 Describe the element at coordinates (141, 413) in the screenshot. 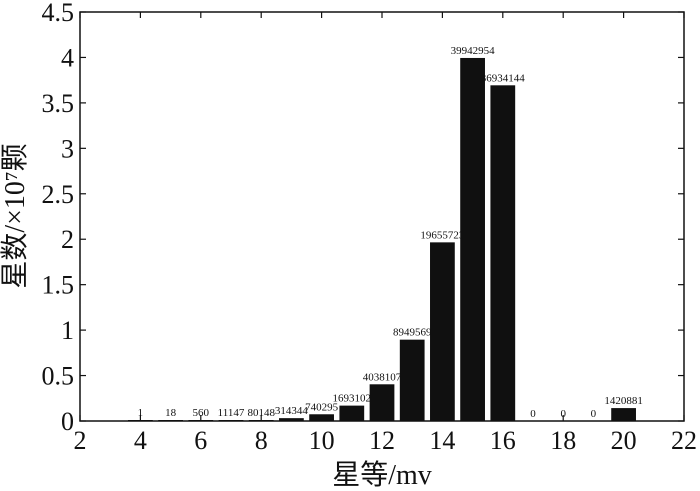

I see `bar-value-label: 1` at that location.